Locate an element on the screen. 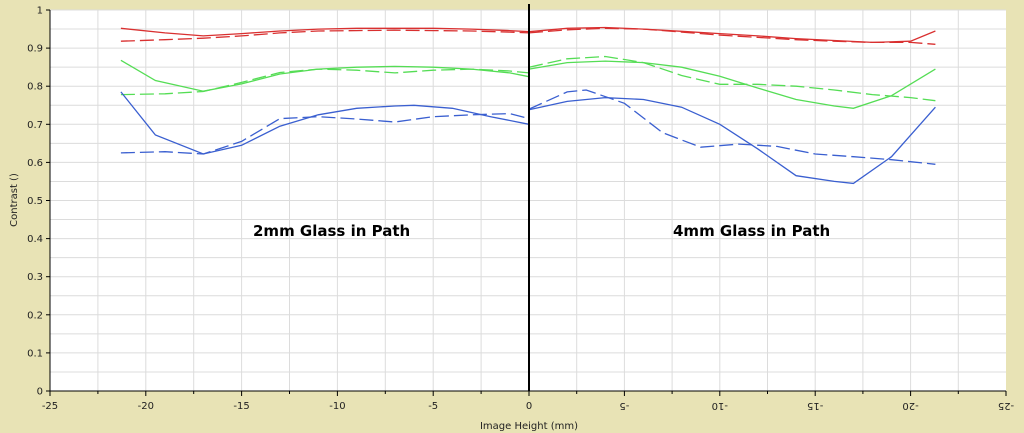 Image resolution: width=1024 pixels, height=433 pixels. x-tick-label: -15 is located at coordinates (241, 406).